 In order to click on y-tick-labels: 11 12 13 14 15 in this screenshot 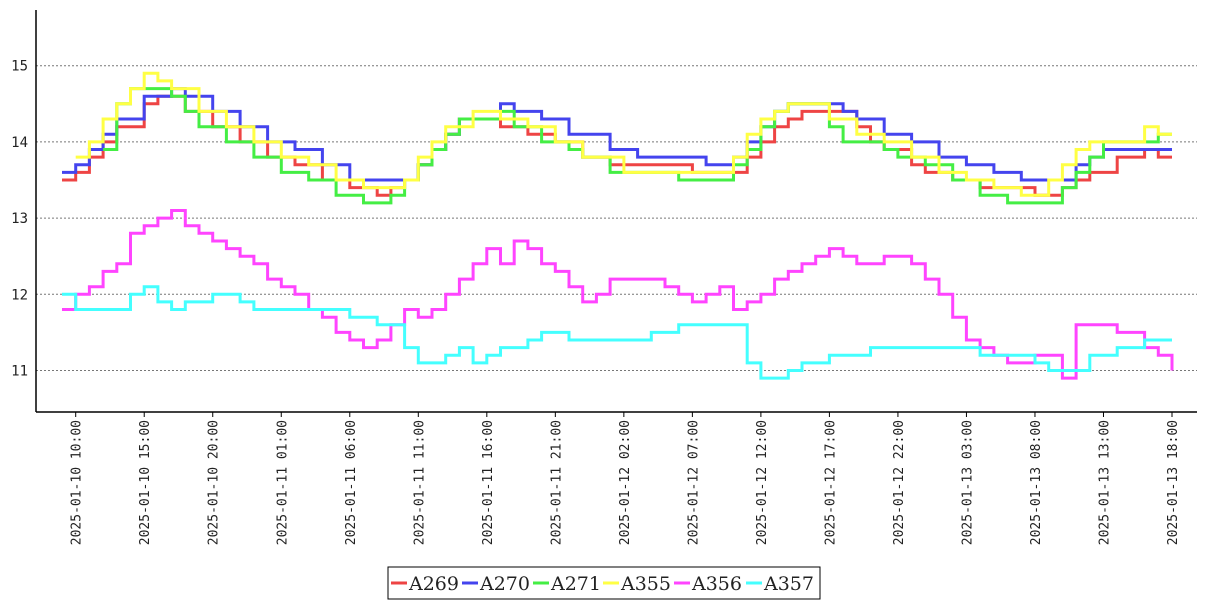, I will do `click(19, 219)`.